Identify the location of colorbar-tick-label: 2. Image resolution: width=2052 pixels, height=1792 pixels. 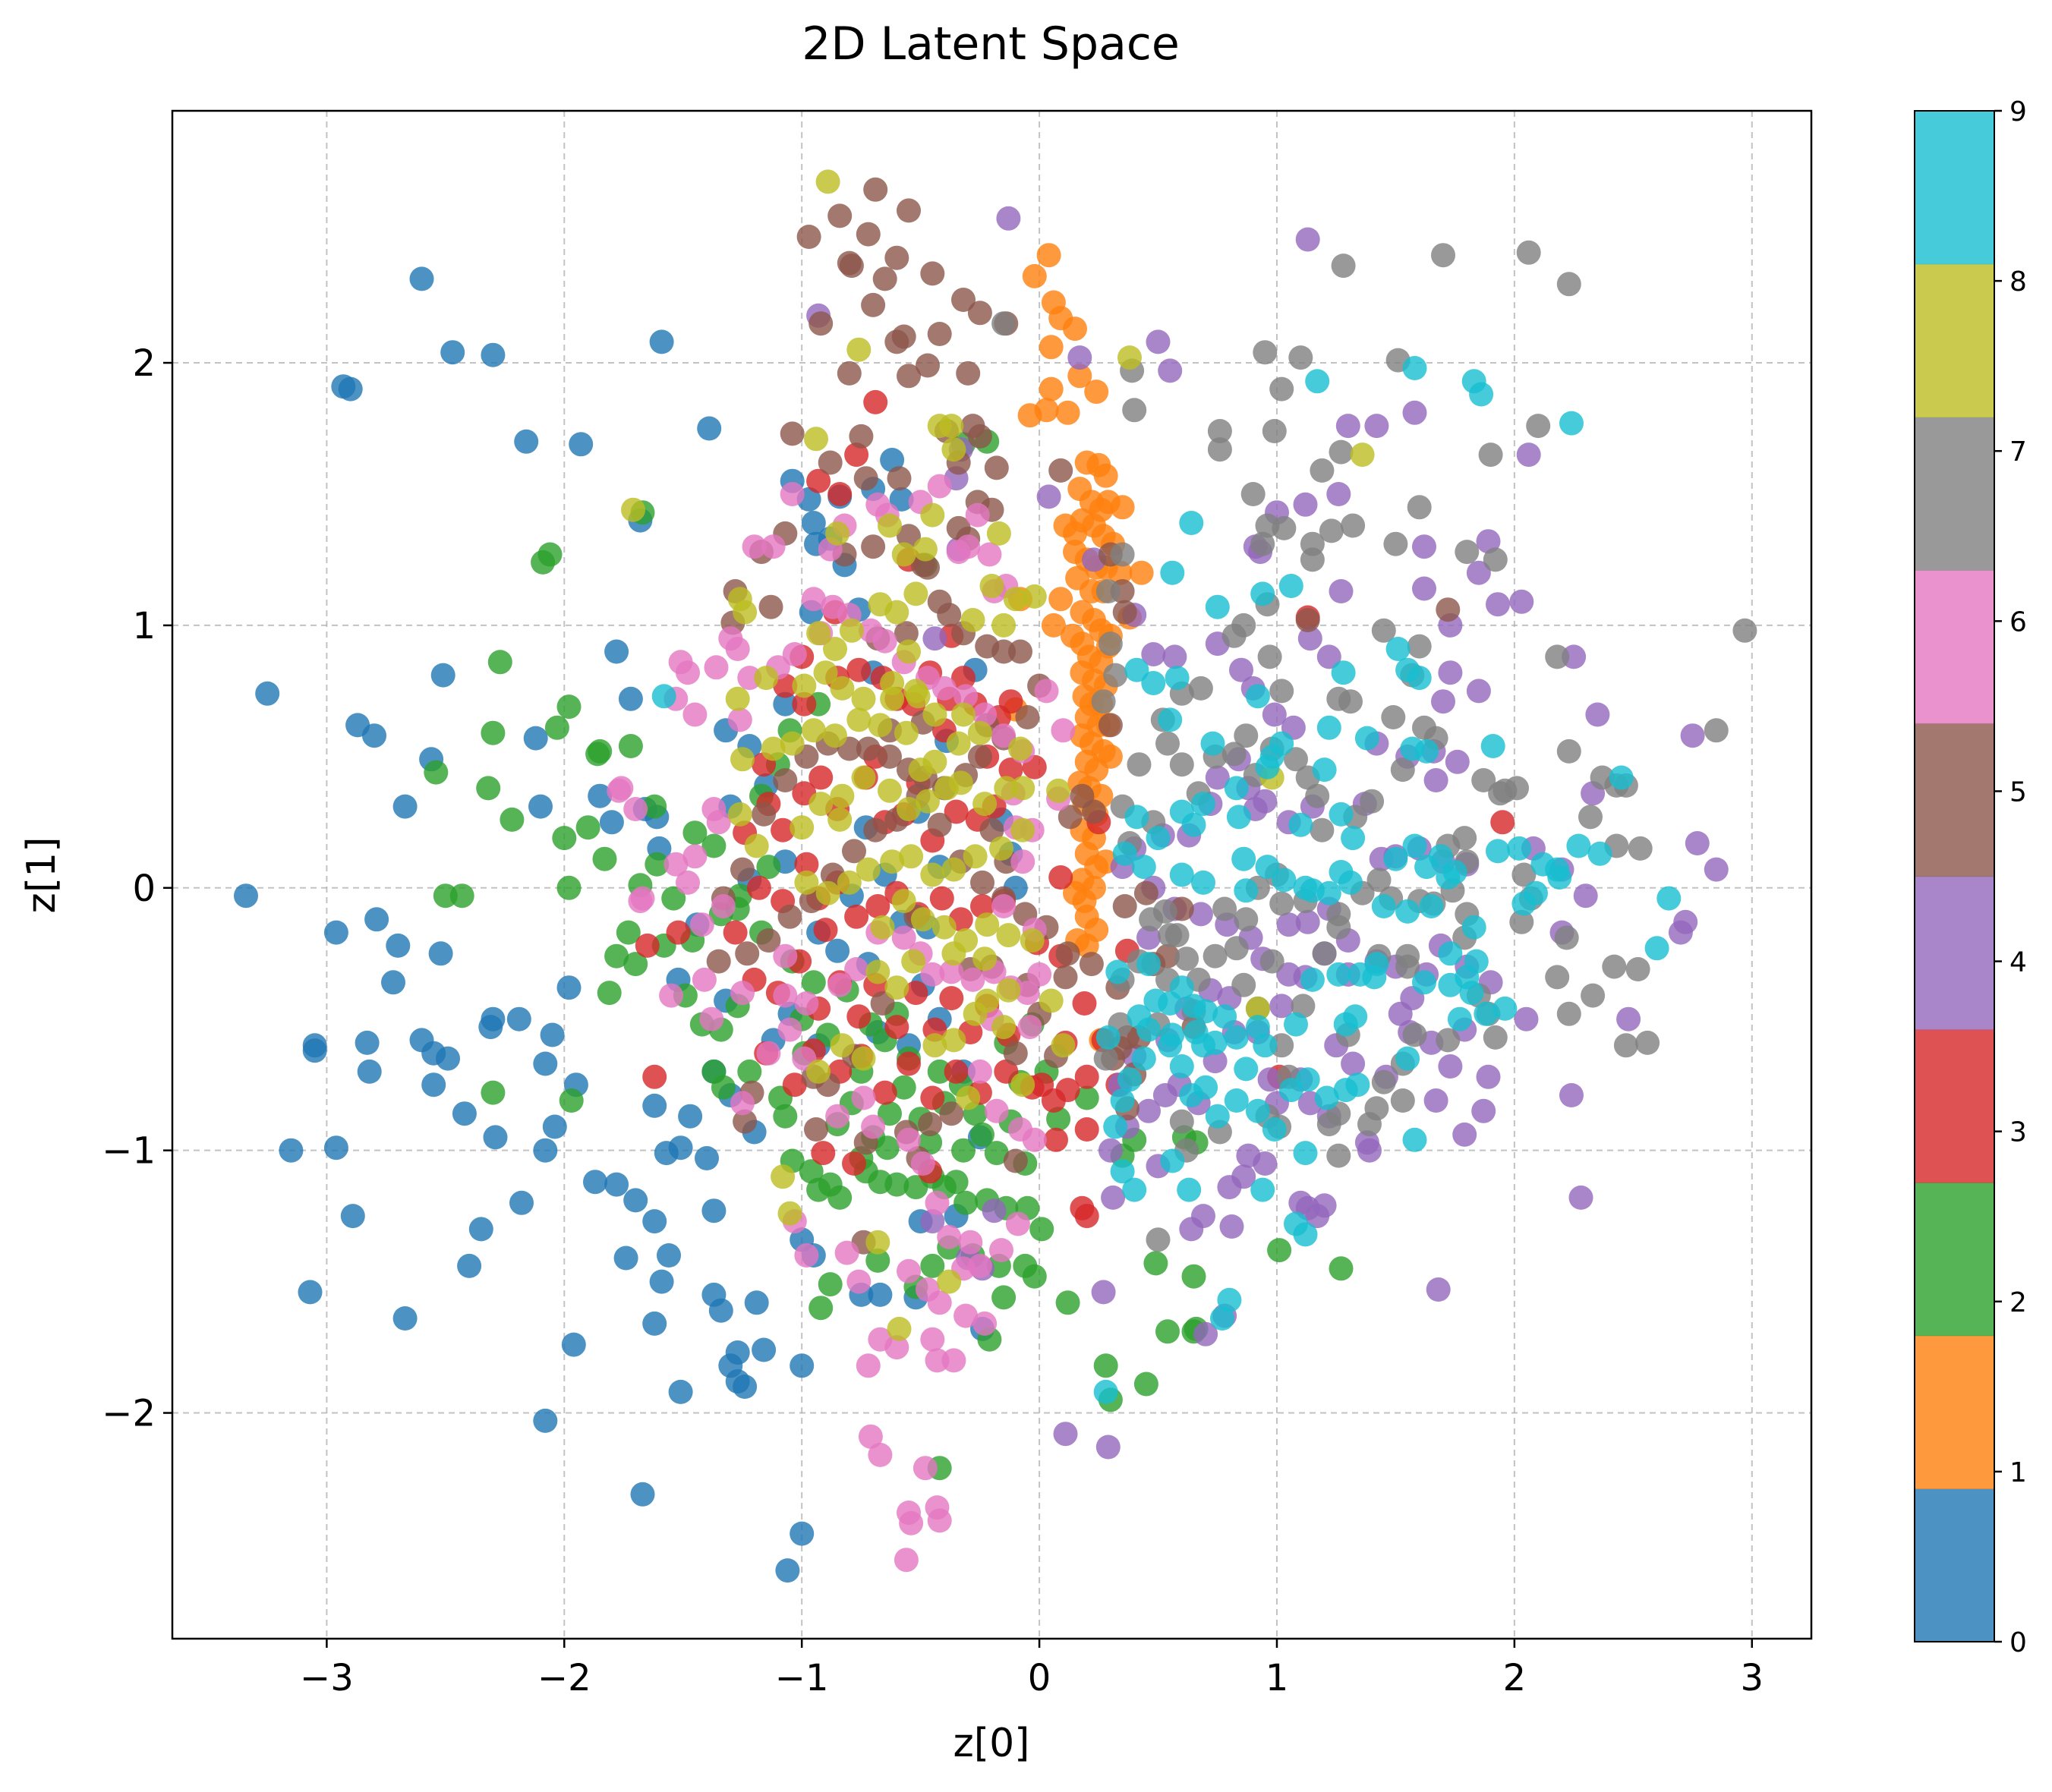
(2018, 1302).